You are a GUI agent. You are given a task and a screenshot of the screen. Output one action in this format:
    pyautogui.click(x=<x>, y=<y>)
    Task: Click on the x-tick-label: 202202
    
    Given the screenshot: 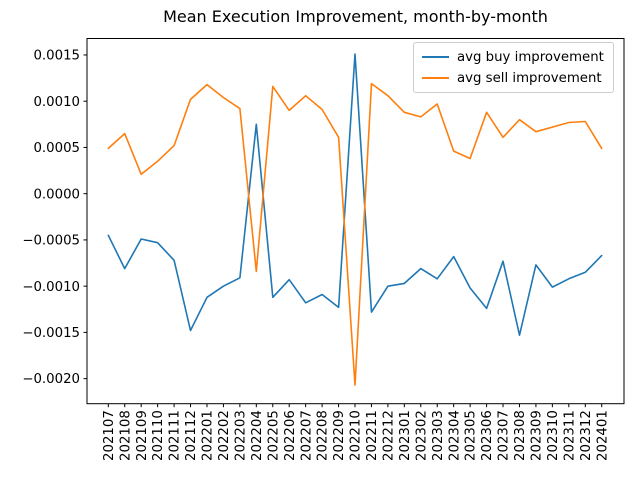 What is the action you would take?
    pyautogui.click(x=224, y=435)
    